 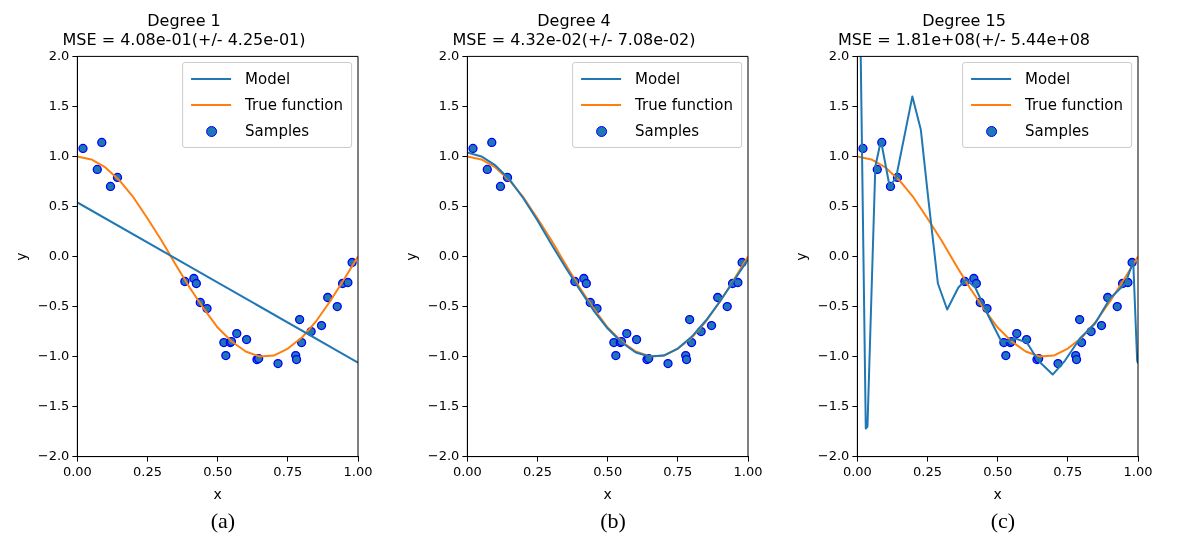 What do you see at coordinates (1003, 521) in the screenshot?
I see `text: (c)` at bounding box center [1003, 521].